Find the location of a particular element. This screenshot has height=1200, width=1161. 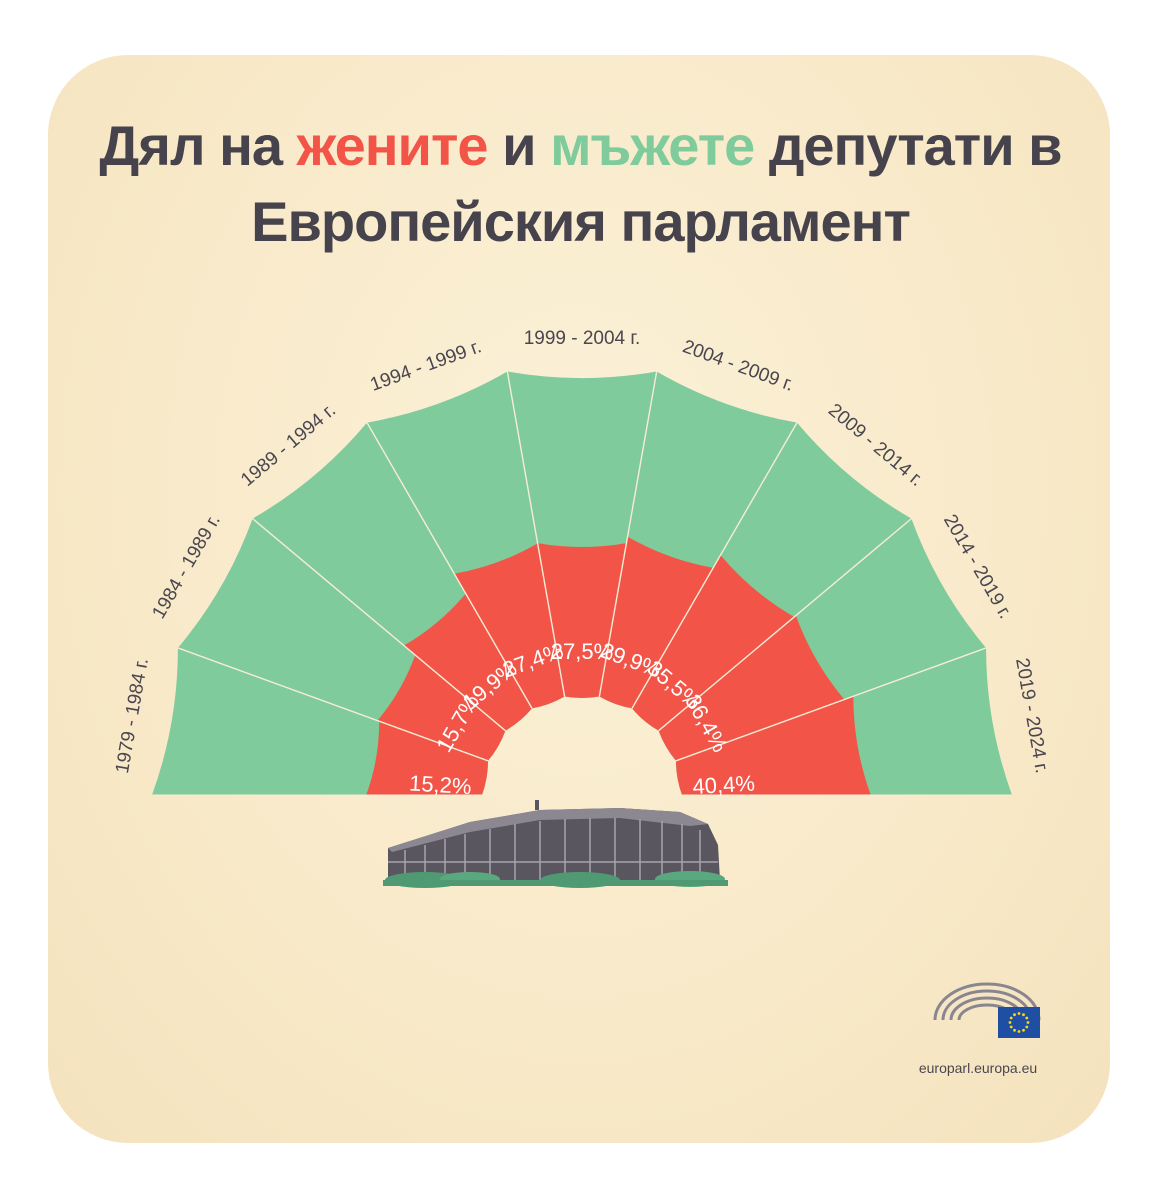

title-text: и is located at coordinates (519, 145).